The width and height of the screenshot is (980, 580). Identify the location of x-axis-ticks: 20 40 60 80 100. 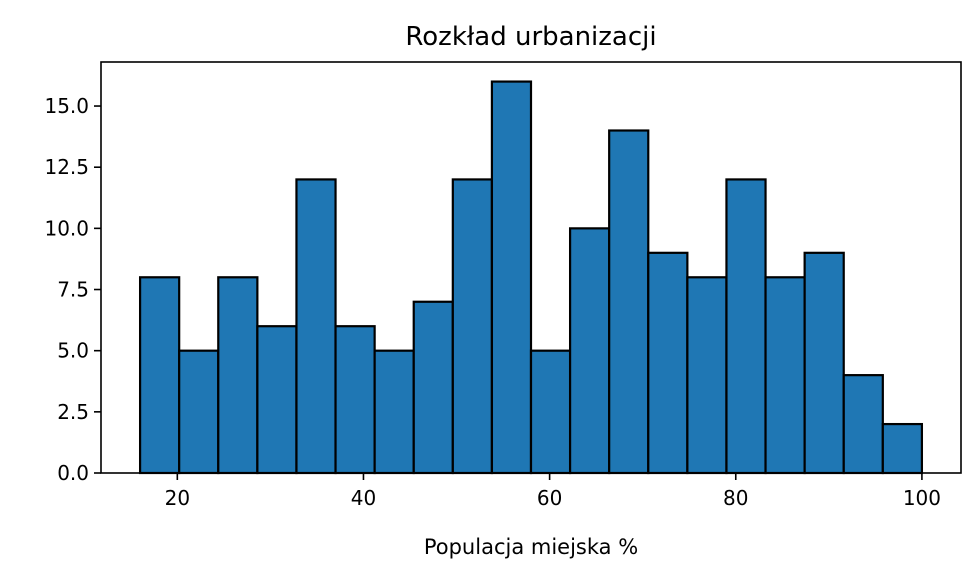
(553, 491).